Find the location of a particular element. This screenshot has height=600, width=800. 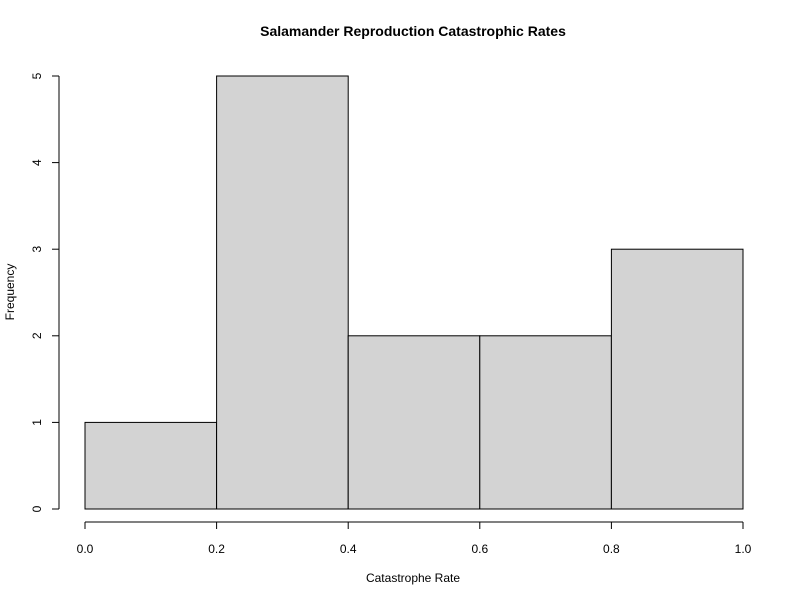

x-tick-label: 0.6 is located at coordinates (479, 549).